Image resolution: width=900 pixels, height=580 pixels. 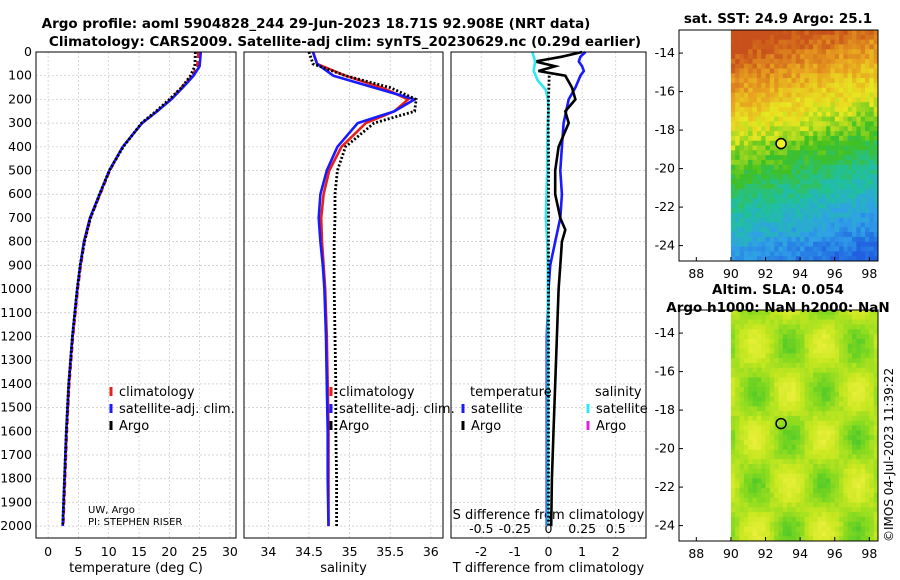 I want to click on series-line-satellite-adj-clim-, so click(x=364, y=289).